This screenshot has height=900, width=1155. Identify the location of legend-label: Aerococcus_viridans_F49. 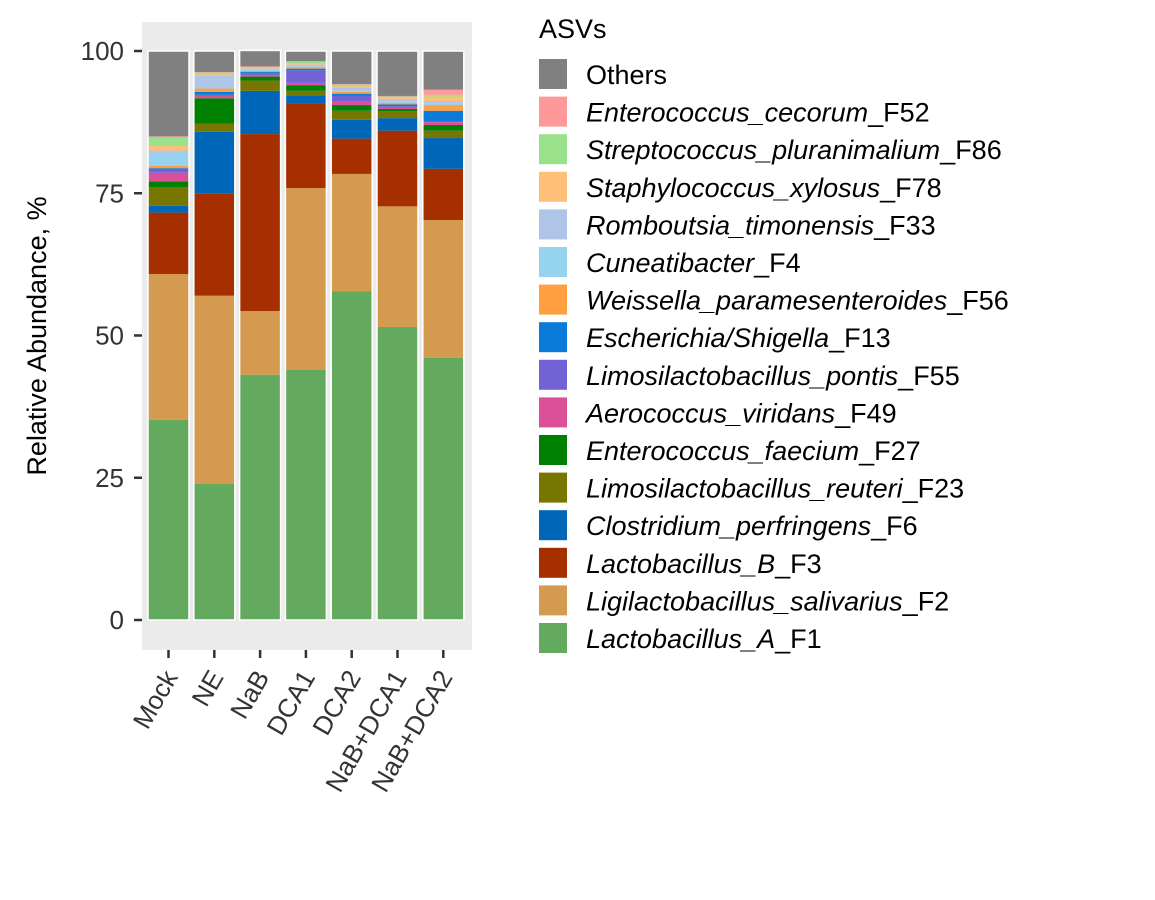
(740, 413).